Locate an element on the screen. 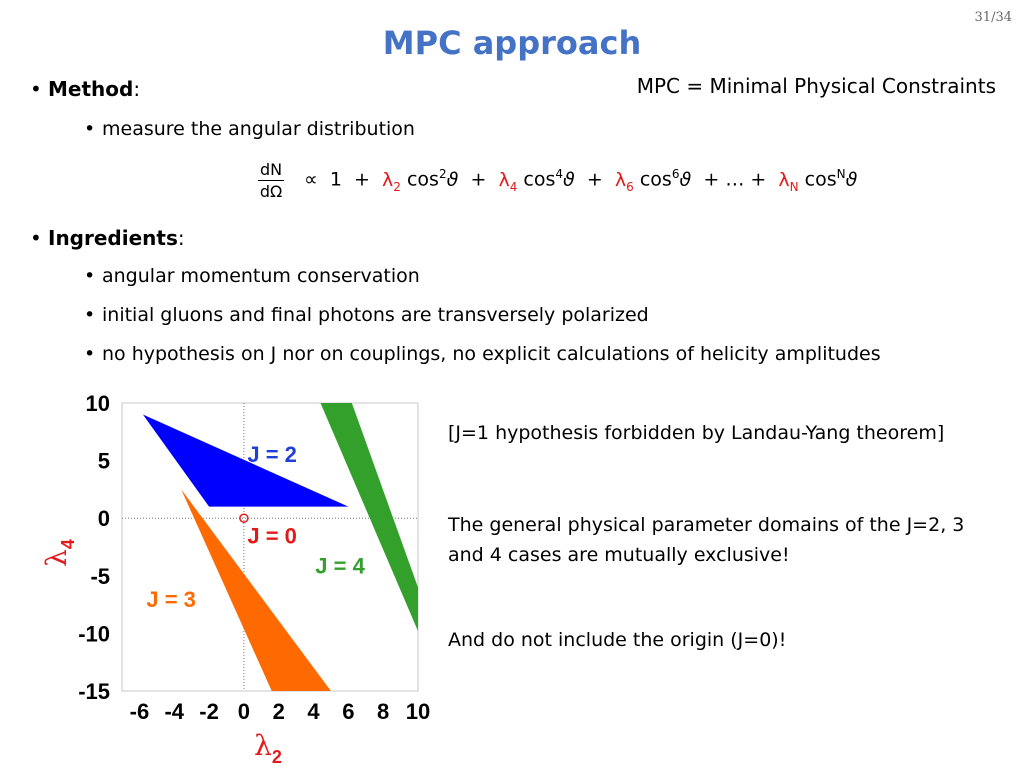 Image resolution: width=1024 pixels, height=768 pixels. lambda-4: λ4 is located at coordinates (508, 181).